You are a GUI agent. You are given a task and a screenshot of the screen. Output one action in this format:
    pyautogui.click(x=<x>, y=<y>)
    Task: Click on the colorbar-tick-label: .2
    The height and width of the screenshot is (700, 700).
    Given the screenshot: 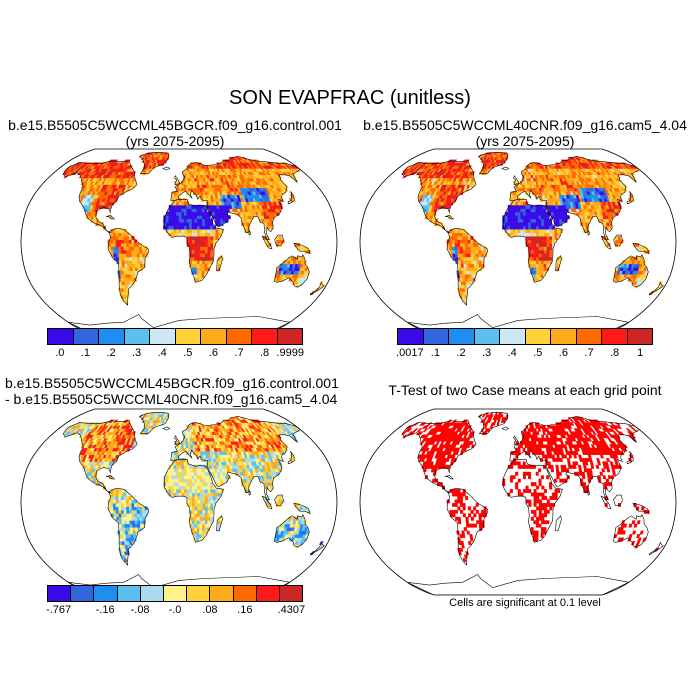 What is the action you would take?
    pyautogui.click(x=461, y=353)
    